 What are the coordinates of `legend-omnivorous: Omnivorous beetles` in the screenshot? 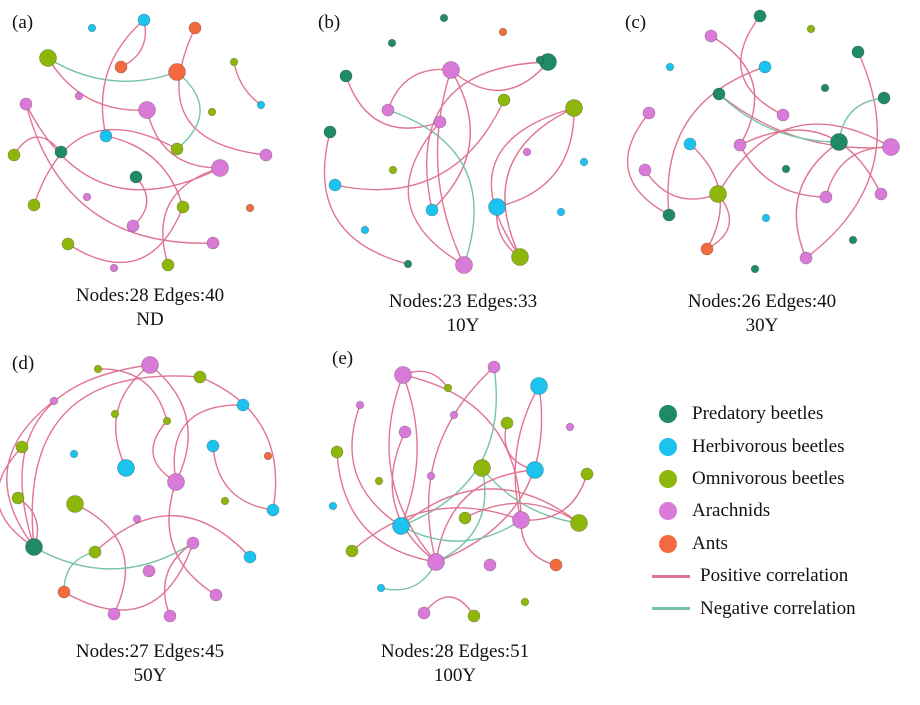 It's located at (754, 479).